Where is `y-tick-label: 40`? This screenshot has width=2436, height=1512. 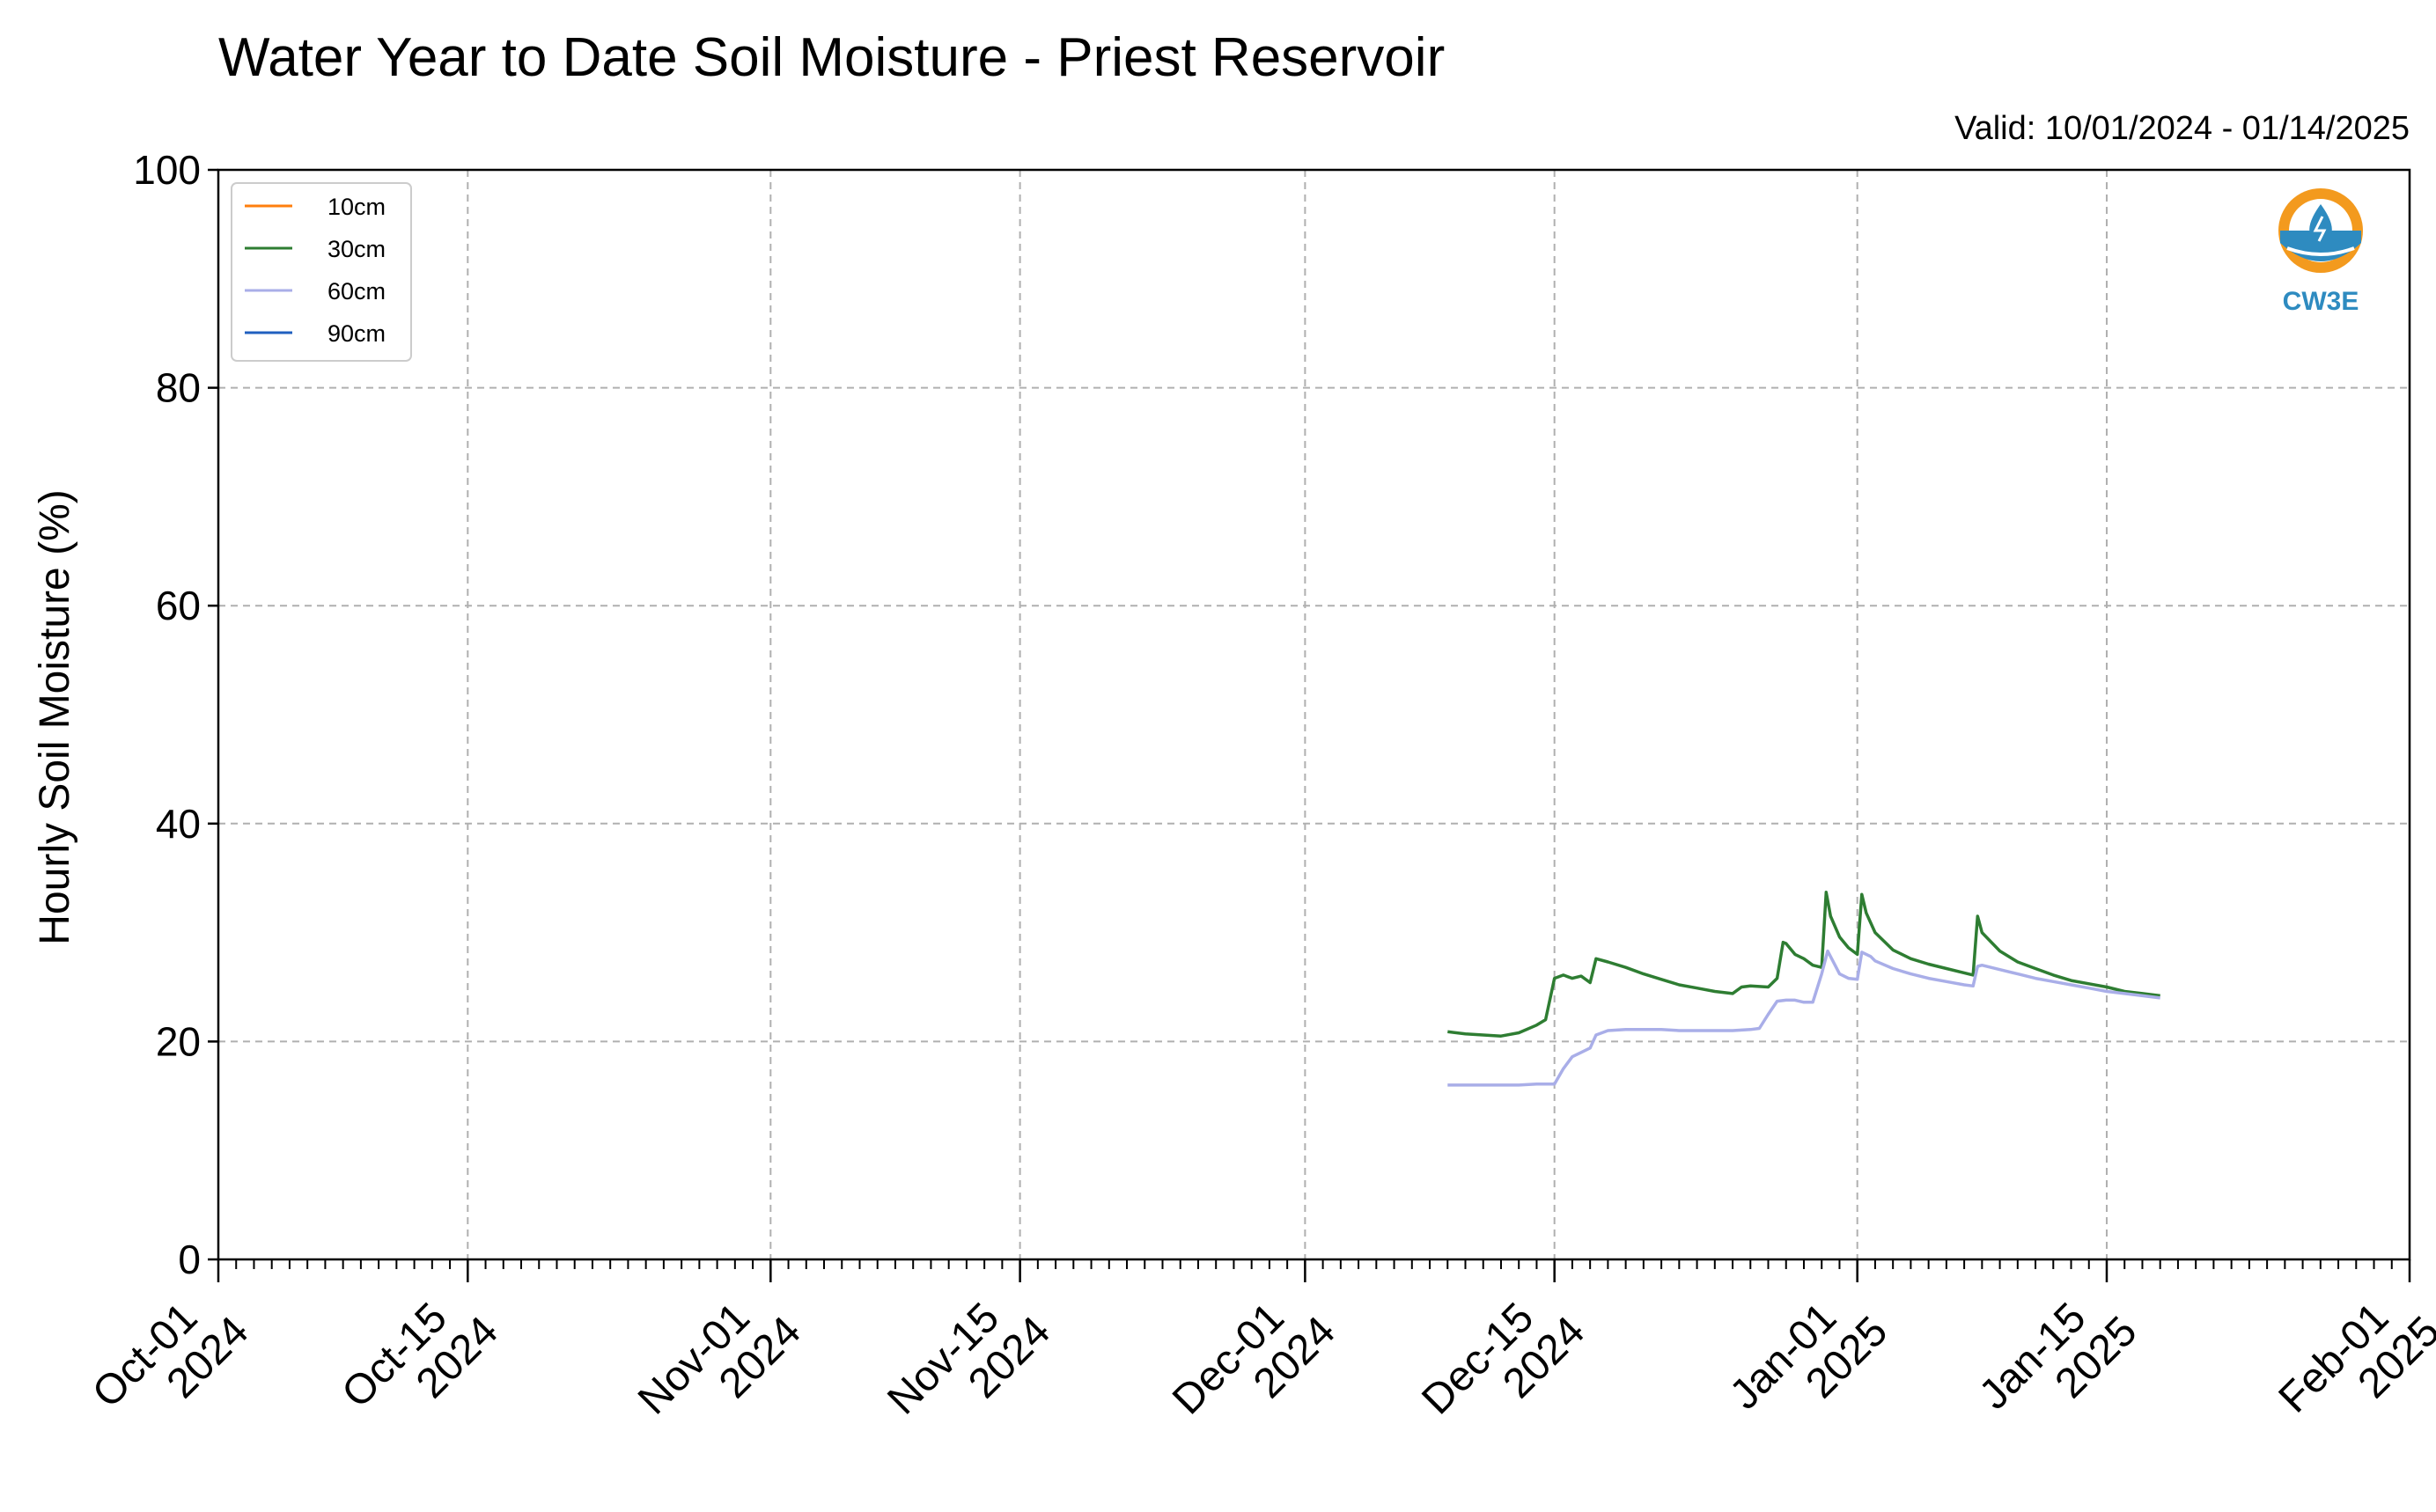
y-tick-label: 40 is located at coordinates (178, 824).